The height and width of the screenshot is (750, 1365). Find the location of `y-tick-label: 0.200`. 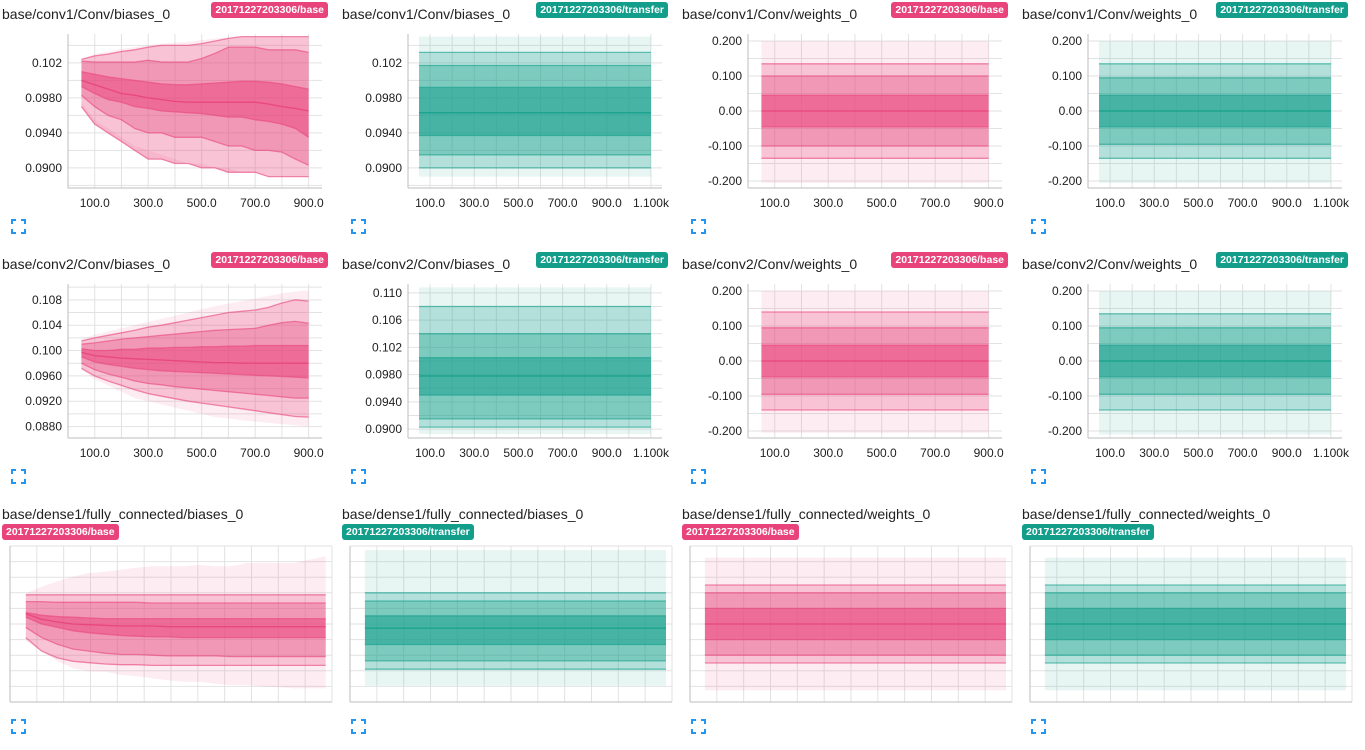

y-tick-label: 0.200 is located at coordinates (727, 41).